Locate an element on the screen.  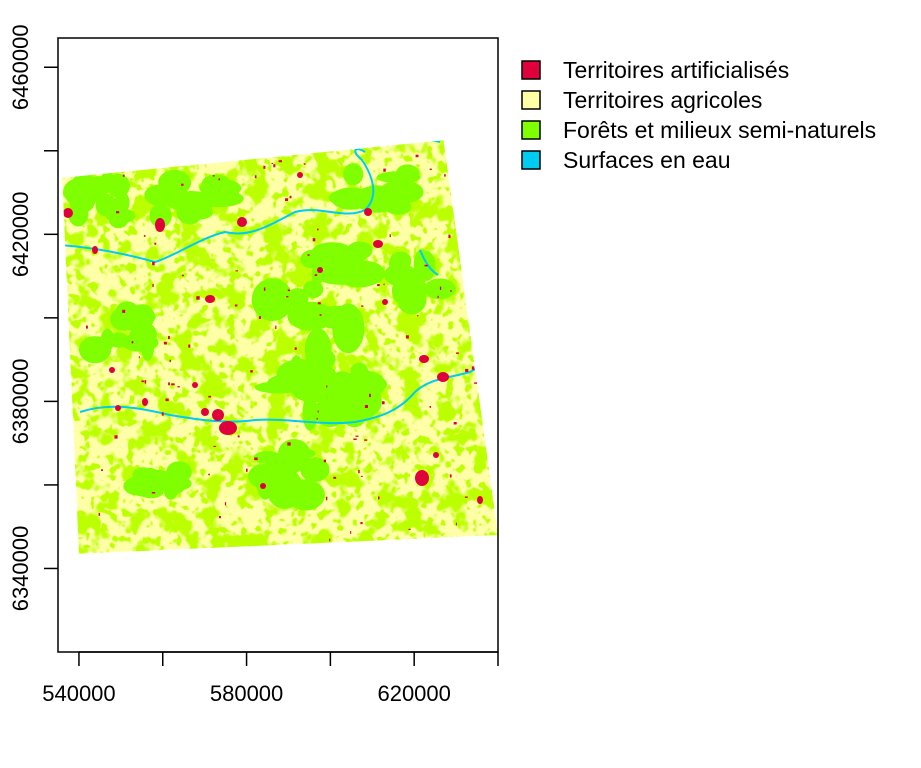
x-tick-label: 620000 is located at coordinates (413, 693).